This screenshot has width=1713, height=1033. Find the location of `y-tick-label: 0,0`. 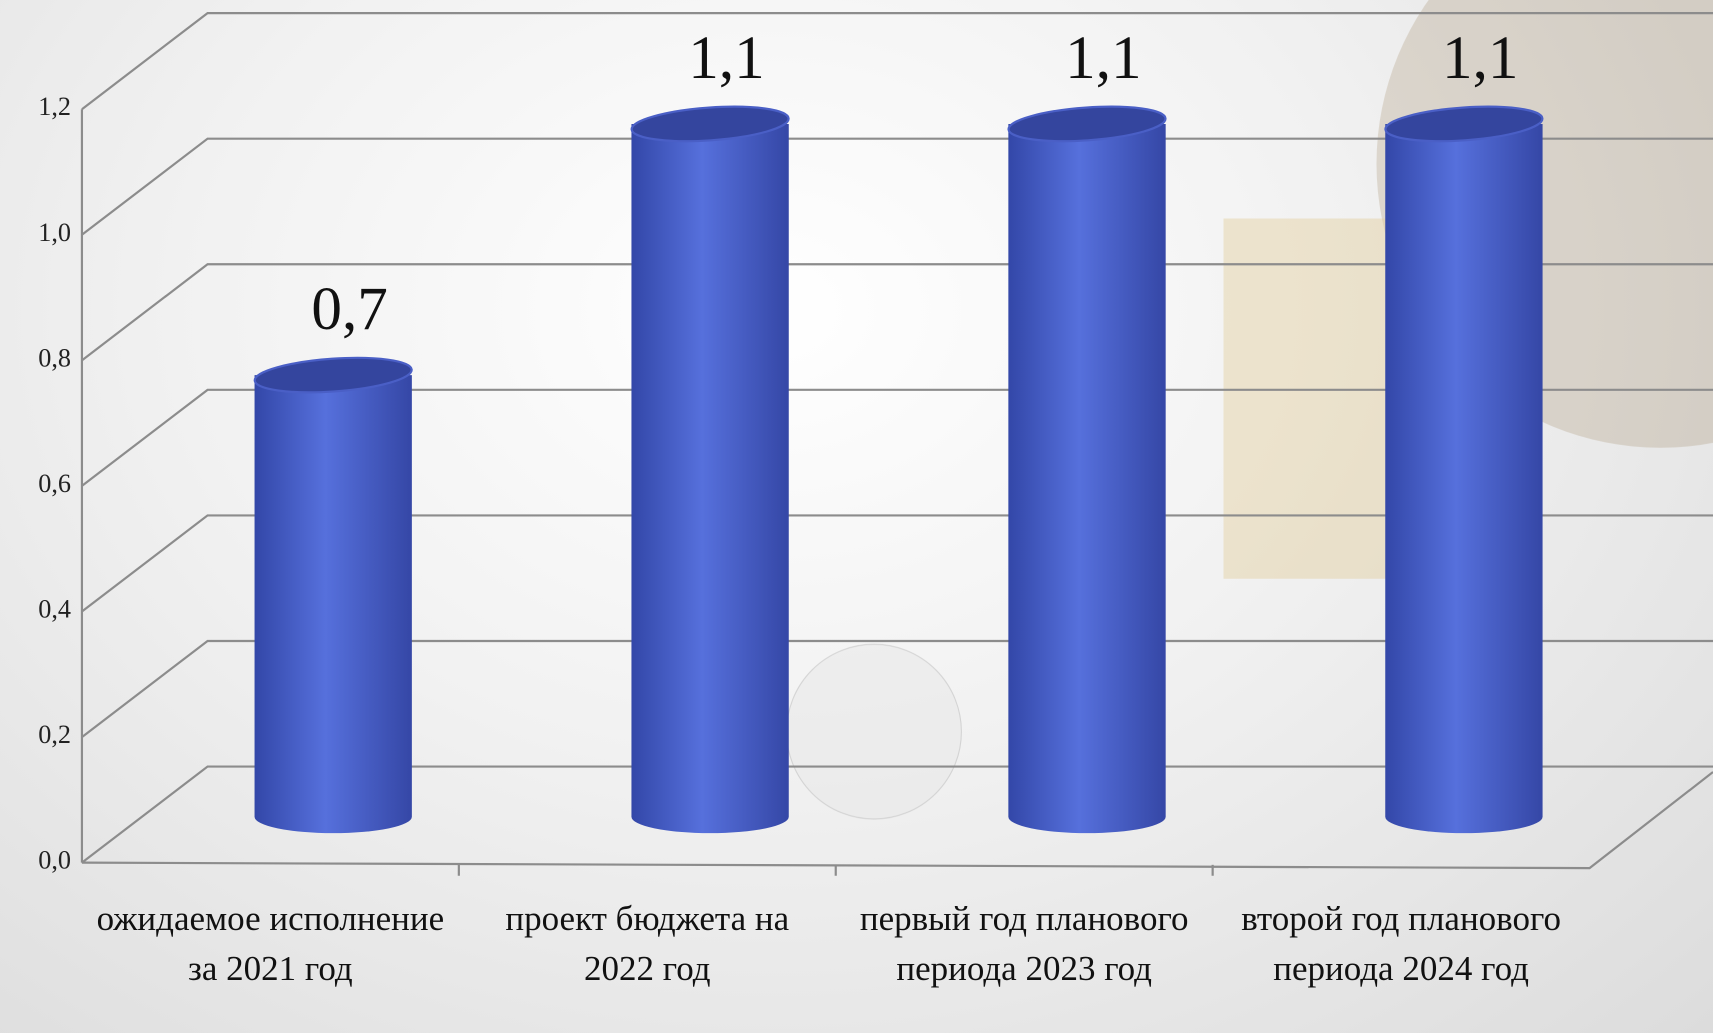

y-tick-label: 0,0 is located at coordinates (54, 860).